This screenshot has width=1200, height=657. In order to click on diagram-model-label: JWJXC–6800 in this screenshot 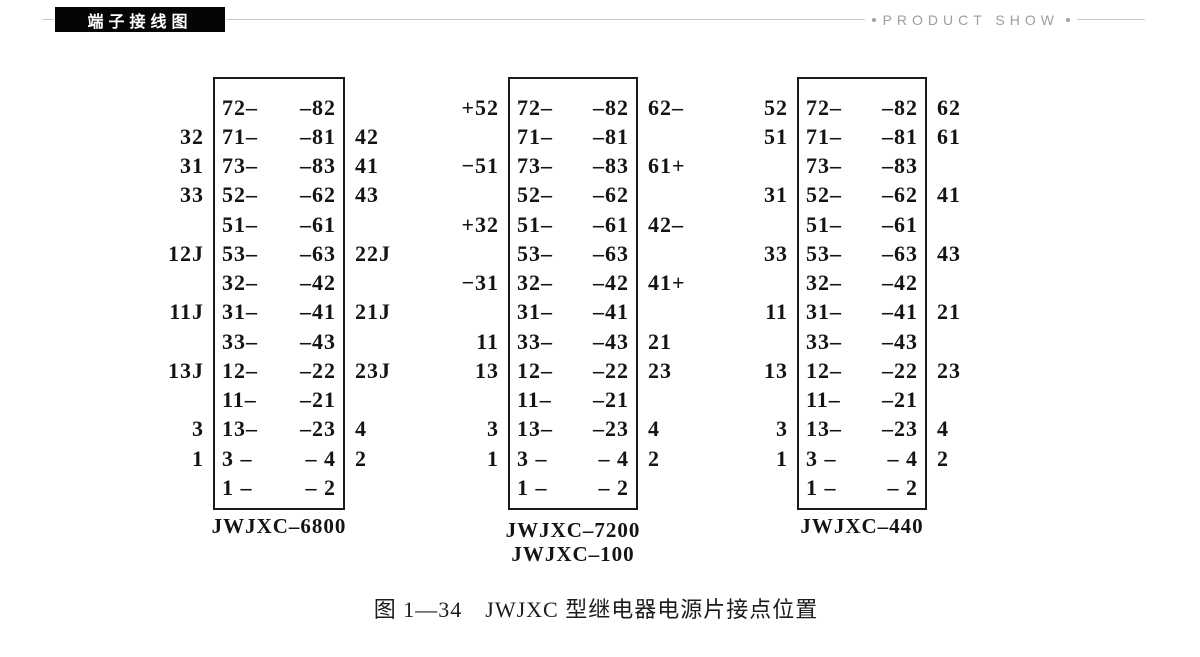, I will do `click(279, 526)`.